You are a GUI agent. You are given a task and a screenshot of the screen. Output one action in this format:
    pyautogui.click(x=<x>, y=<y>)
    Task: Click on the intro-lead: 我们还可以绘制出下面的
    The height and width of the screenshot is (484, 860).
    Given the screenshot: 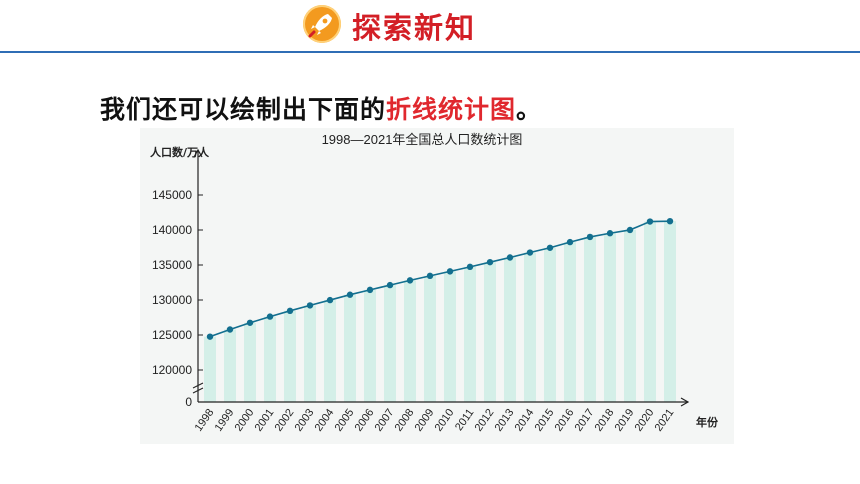 What is the action you would take?
    pyautogui.click(x=243, y=109)
    